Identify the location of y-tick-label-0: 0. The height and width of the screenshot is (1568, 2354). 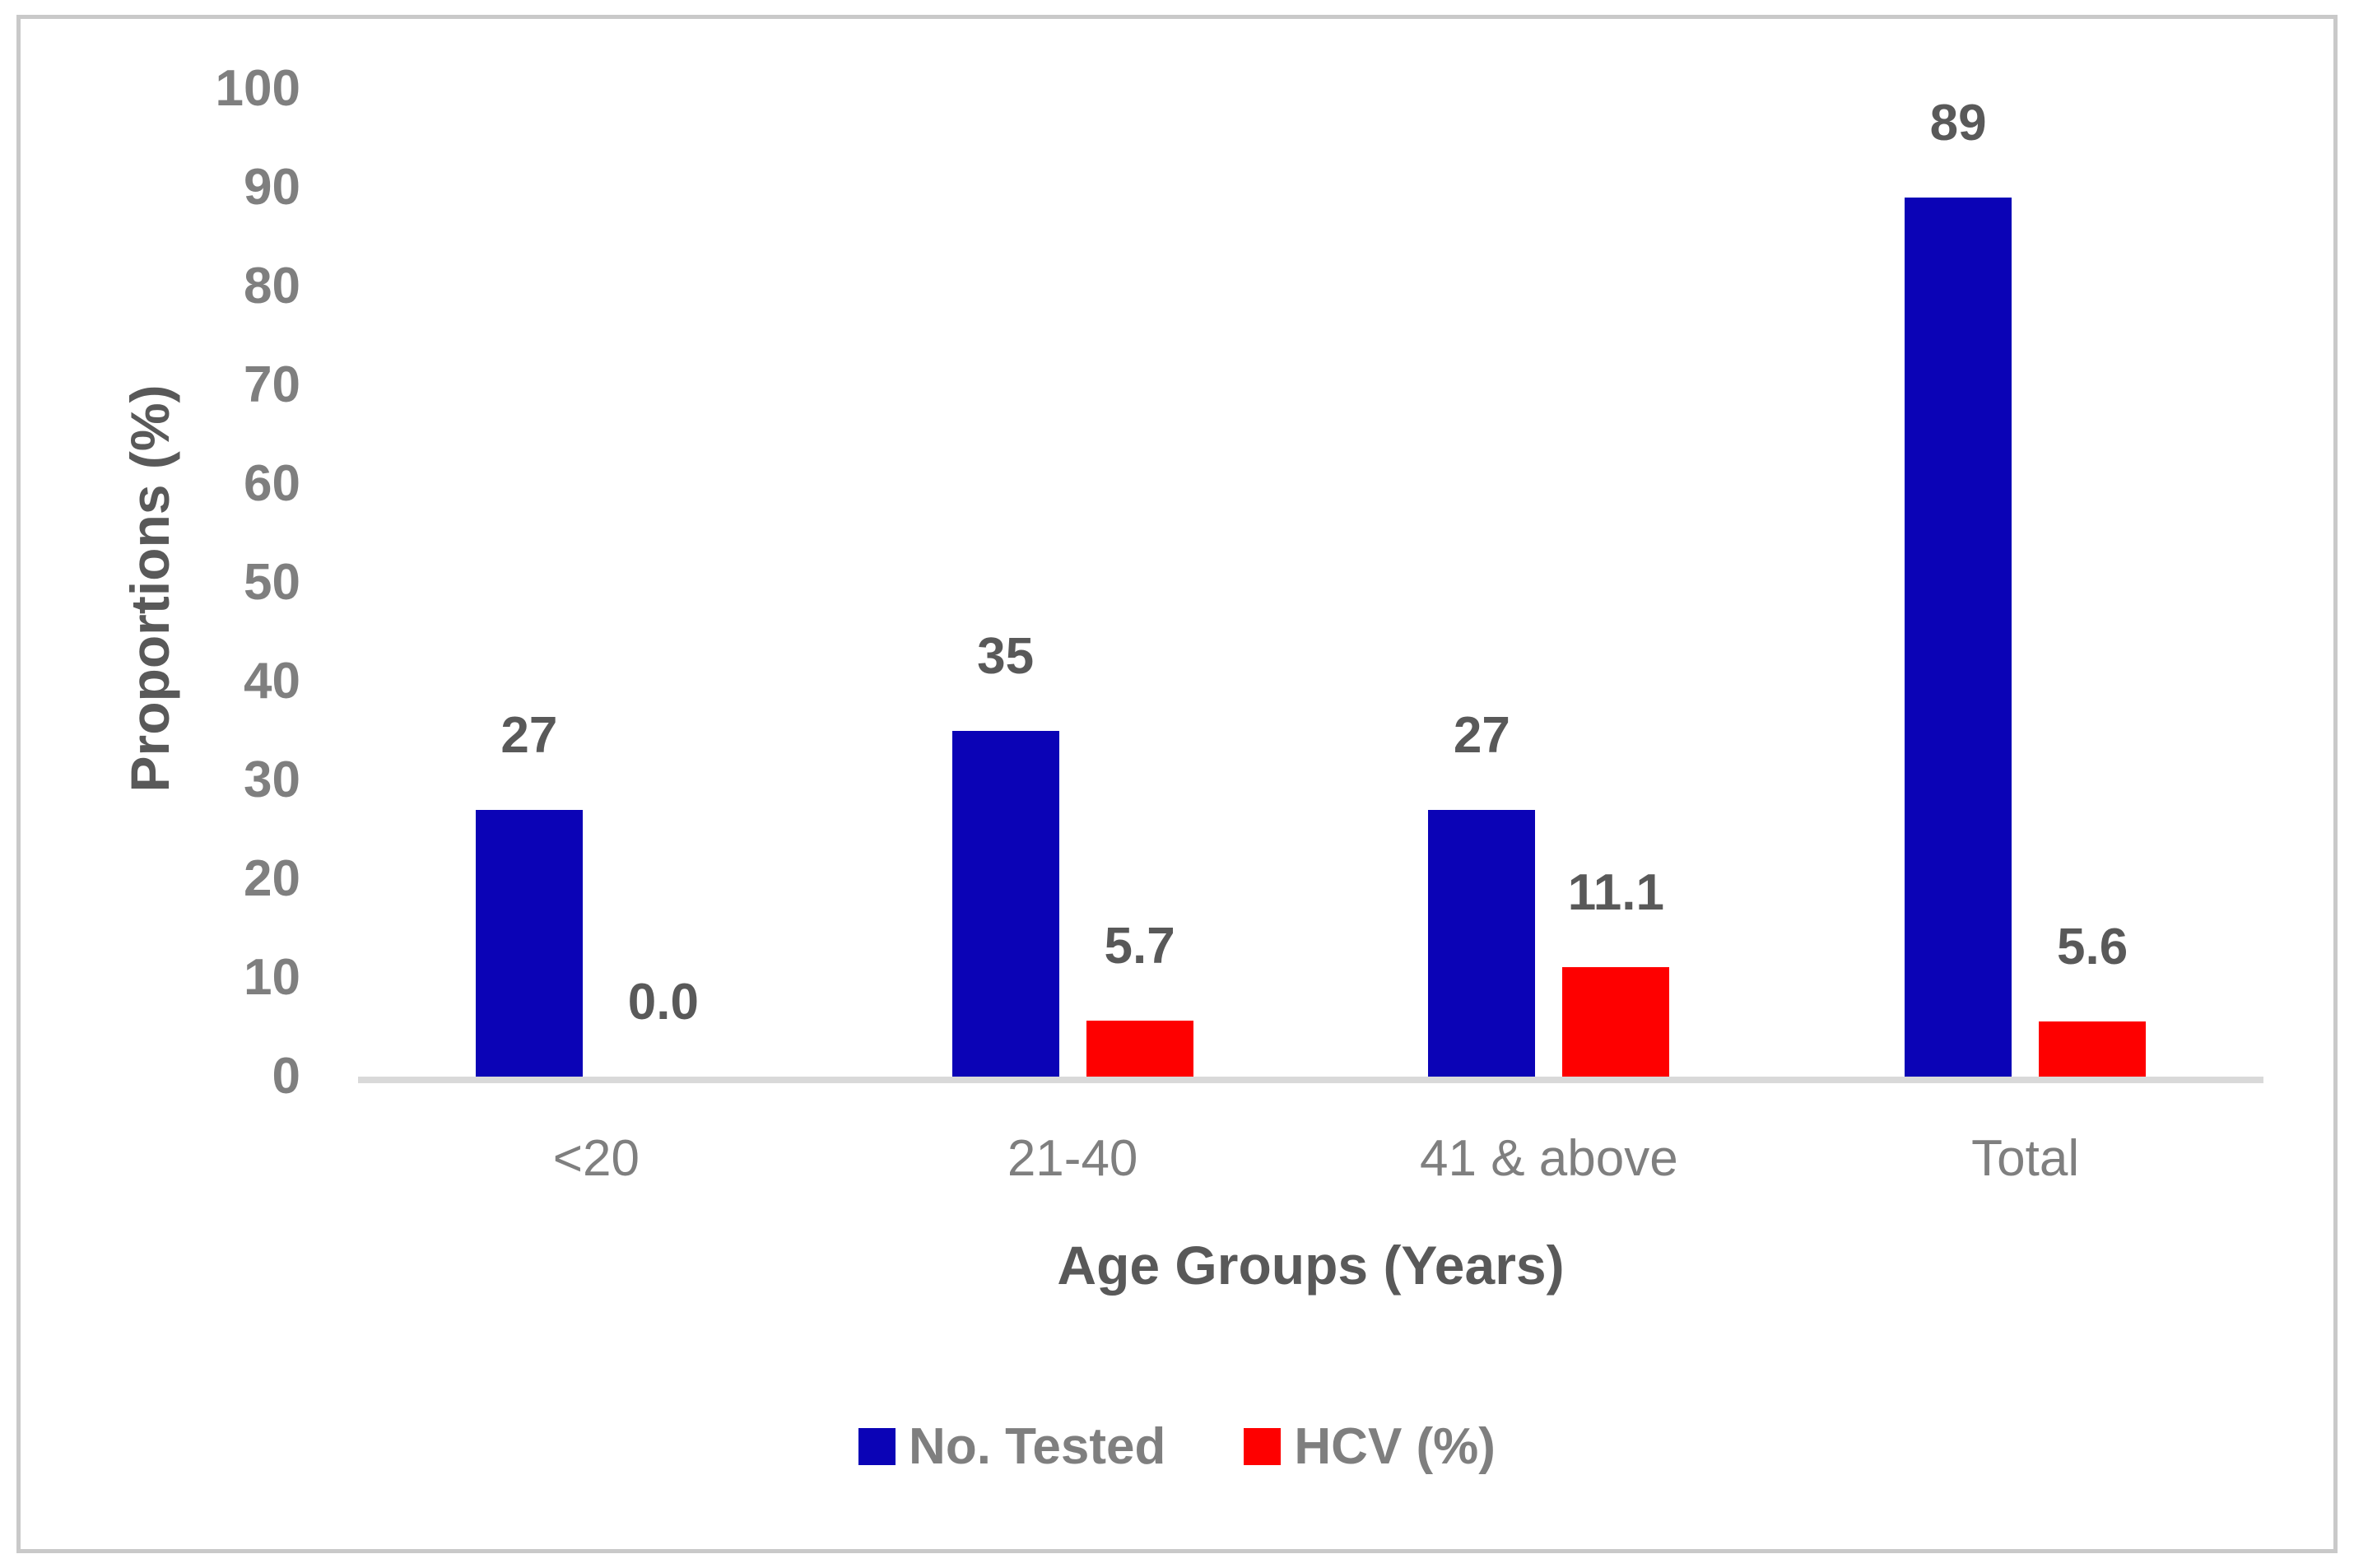
(286, 1076).